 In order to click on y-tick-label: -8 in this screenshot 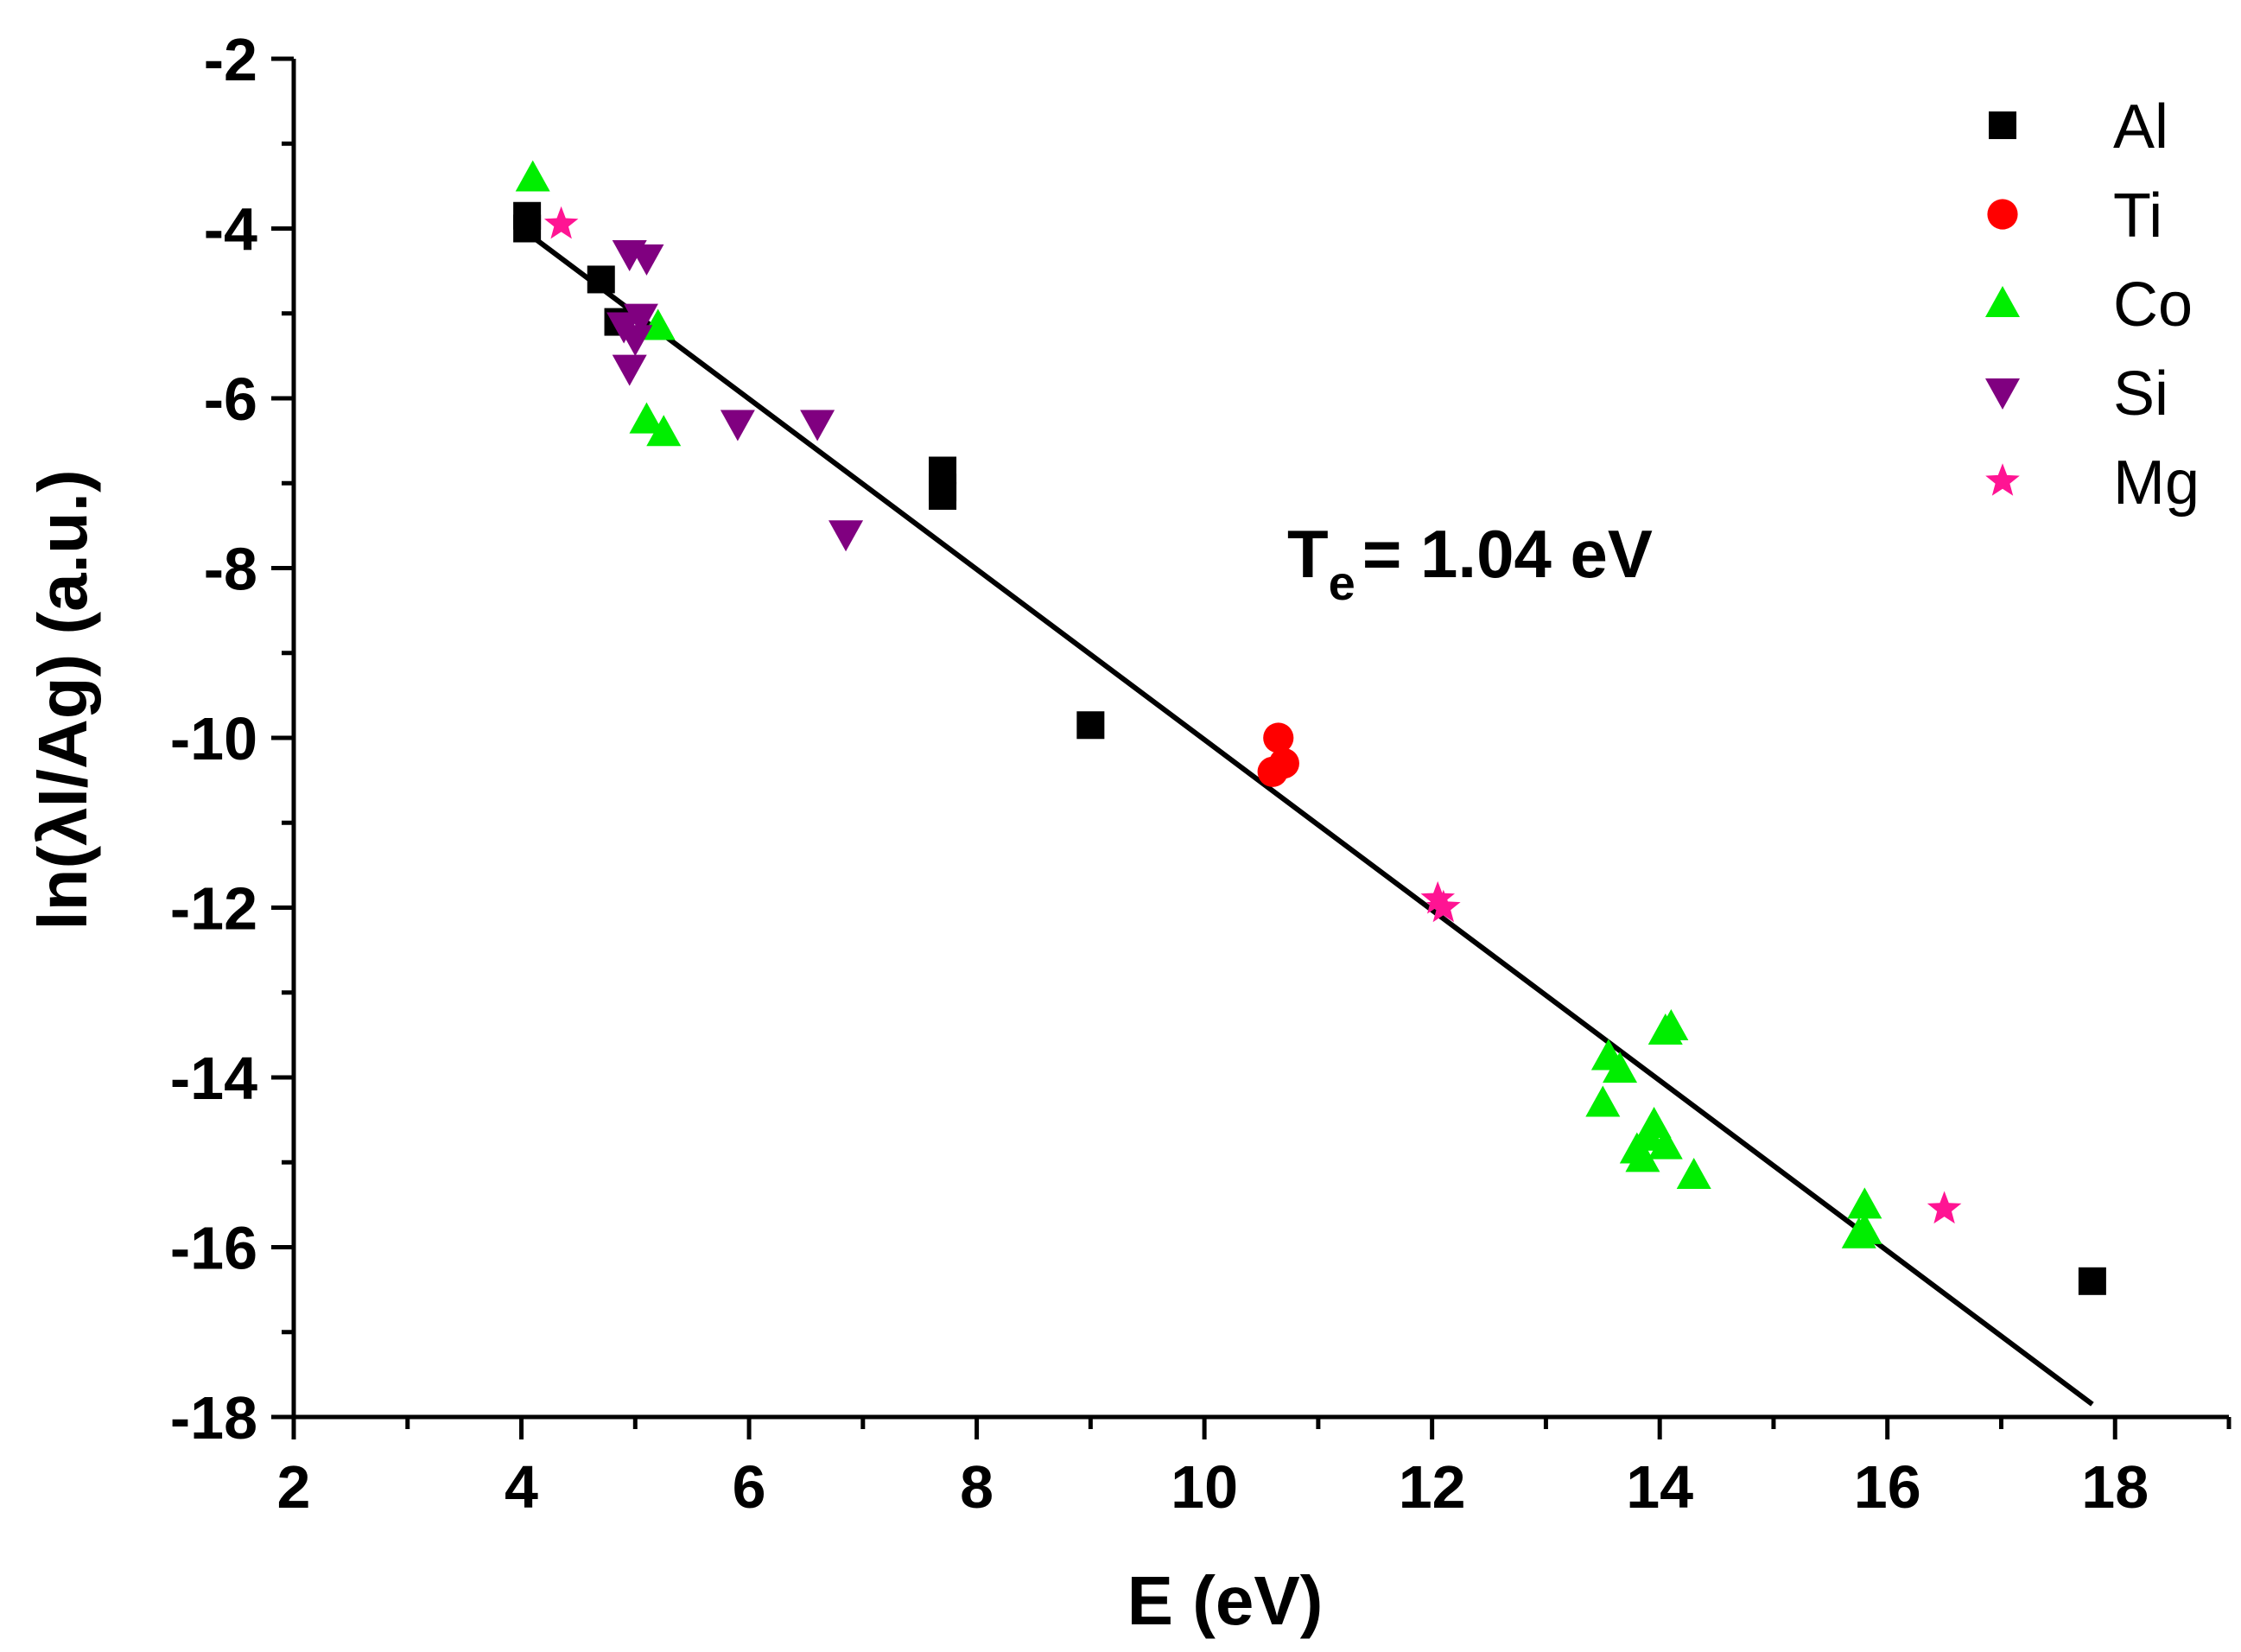, I will do `click(231, 570)`.